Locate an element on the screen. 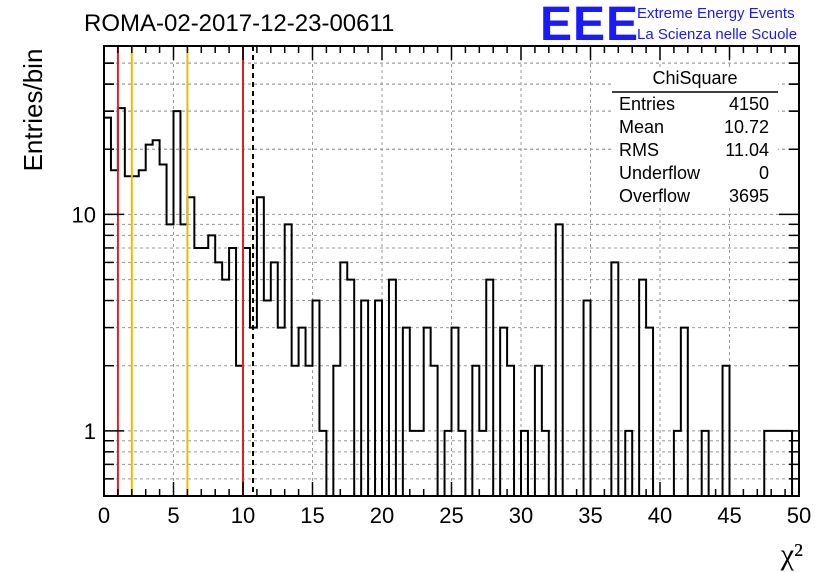  stats-label-overflow: Overflow is located at coordinates (655, 196).